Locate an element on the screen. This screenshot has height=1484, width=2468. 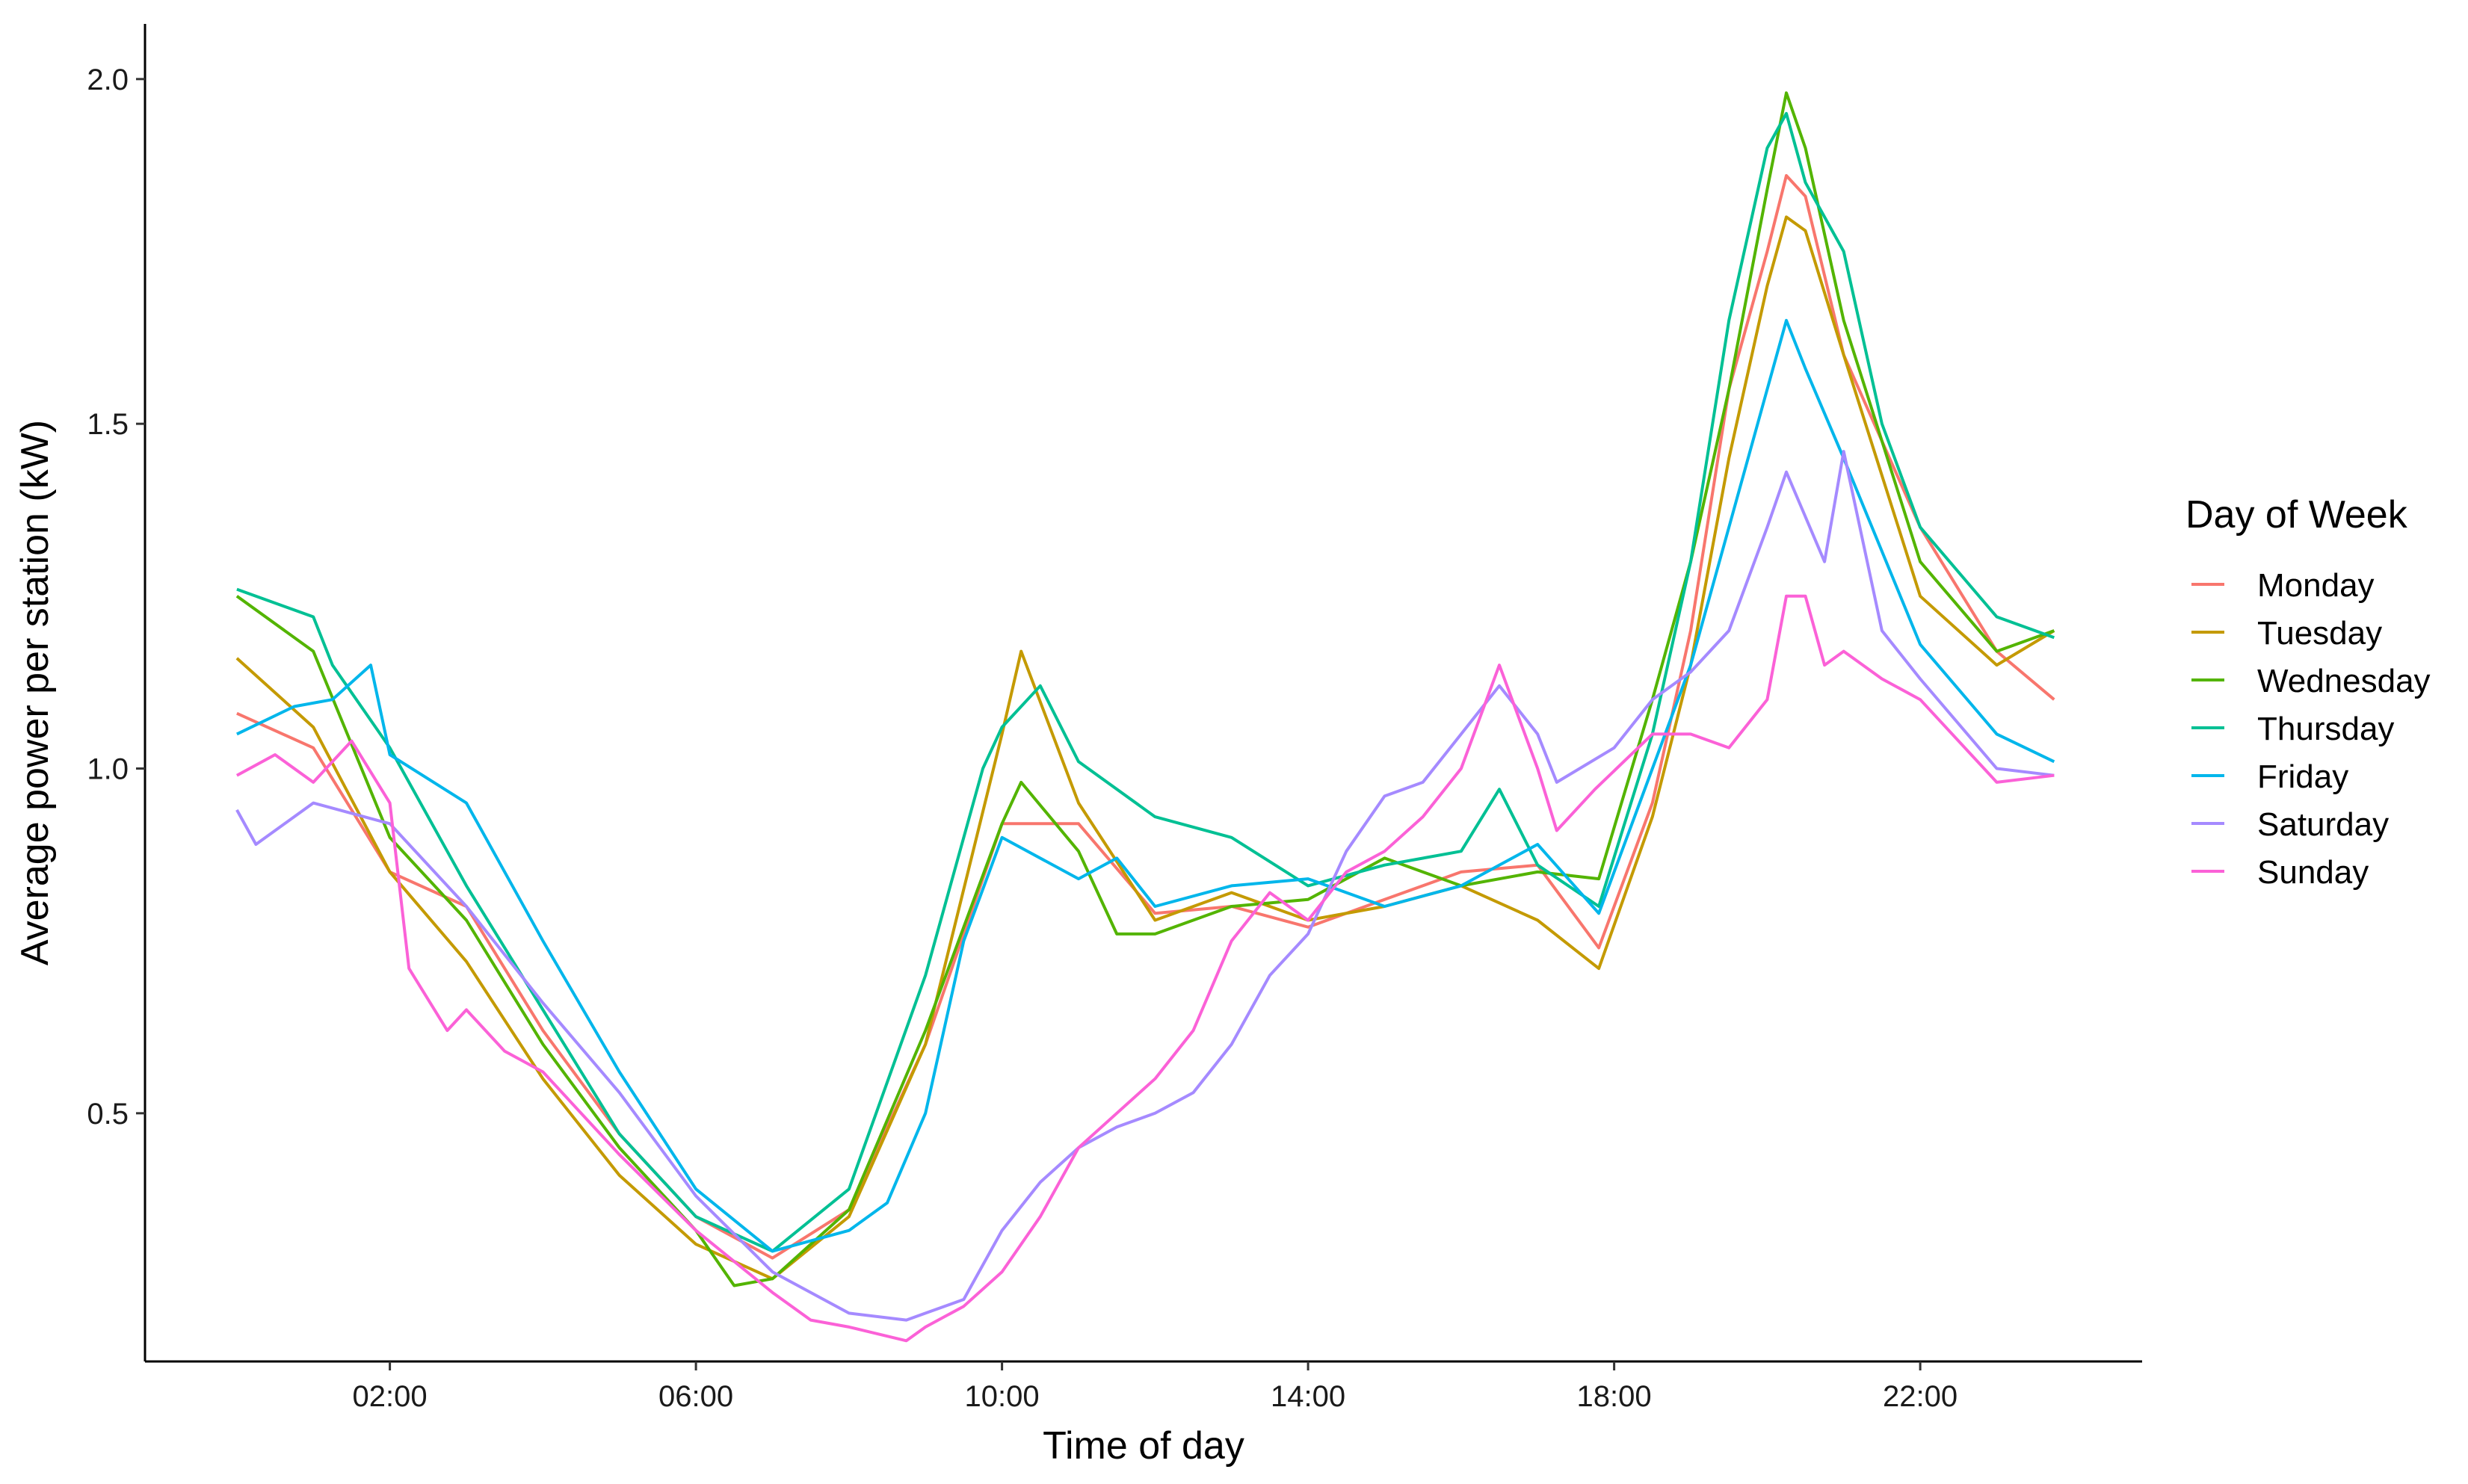
x-axis-title: Time of day is located at coordinates (1143, 1446).